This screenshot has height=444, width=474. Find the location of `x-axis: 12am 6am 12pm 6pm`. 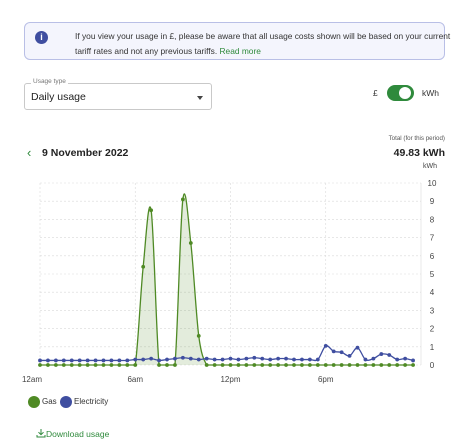

x-axis: 12am 6am 12pm 6pm is located at coordinates (178, 379).